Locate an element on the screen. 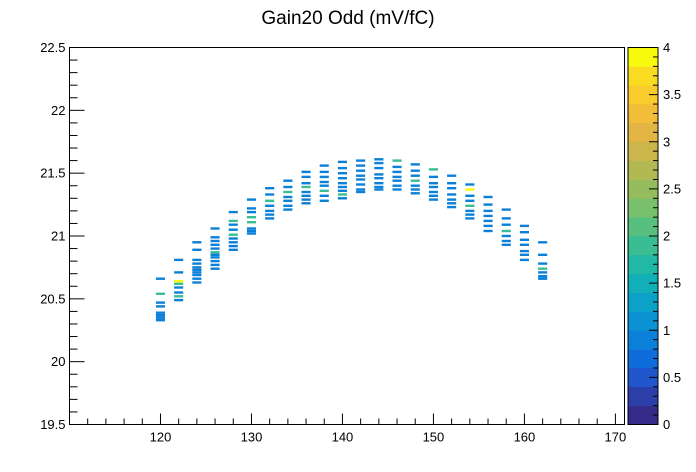 The height and width of the screenshot is (472, 696). color-bar is located at coordinates (643, 236).